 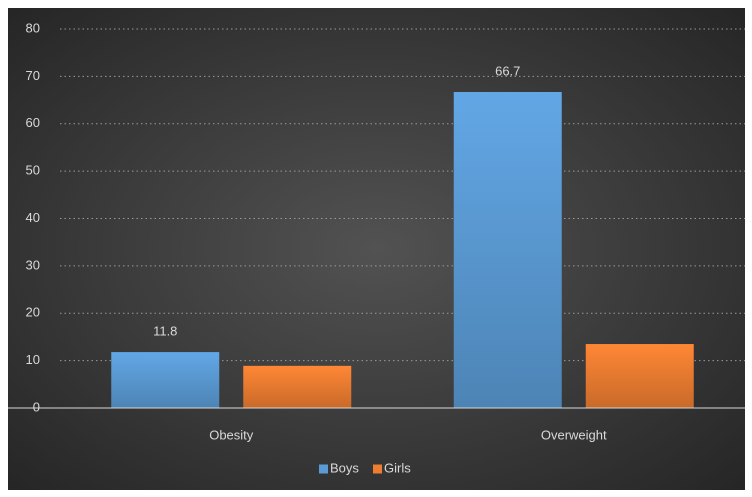 What do you see at coordinates (507, 70) in the screenshot?
I see `data-label: 66.7` at bounding box center [507, 70].